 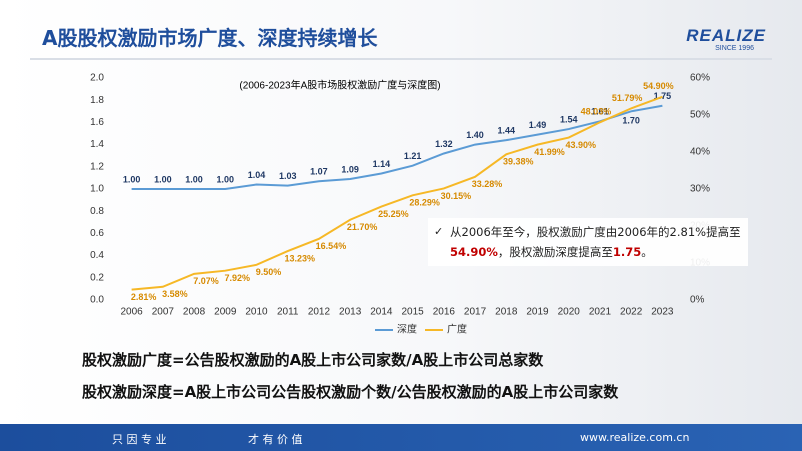 I want to click on check-icon: ✓, so click(x=439, y=231).